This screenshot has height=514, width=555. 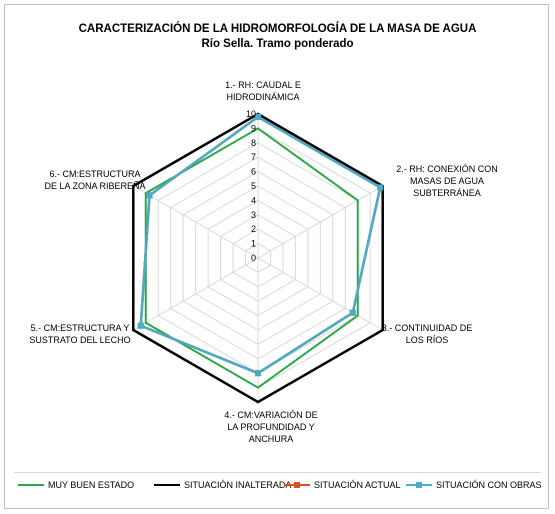 What do you see at coordinates (253, 128) in the screenshot?
I see `tick-label: 9` at bounding box center [253, 128].